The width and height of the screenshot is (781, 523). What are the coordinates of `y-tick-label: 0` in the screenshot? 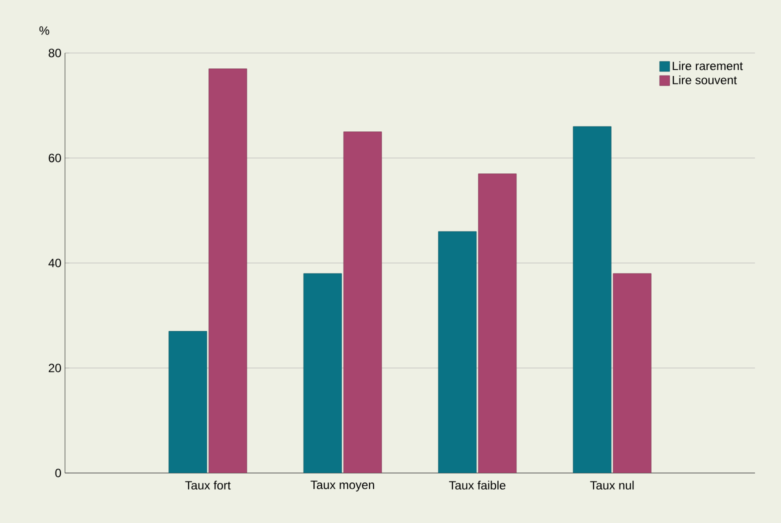 It's located at (58, 473).